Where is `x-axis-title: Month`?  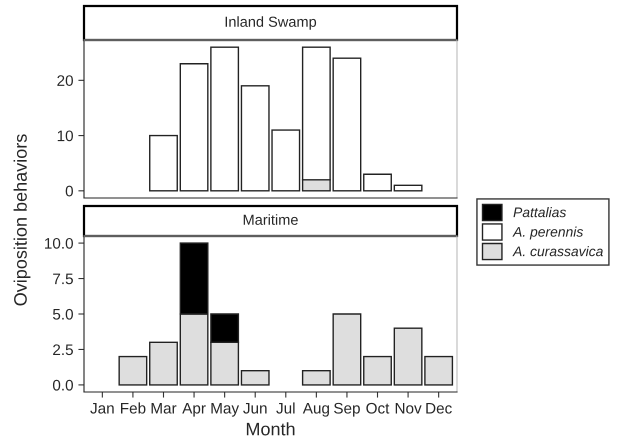
x-axis-title: Month is located at coordinates (270, 429).